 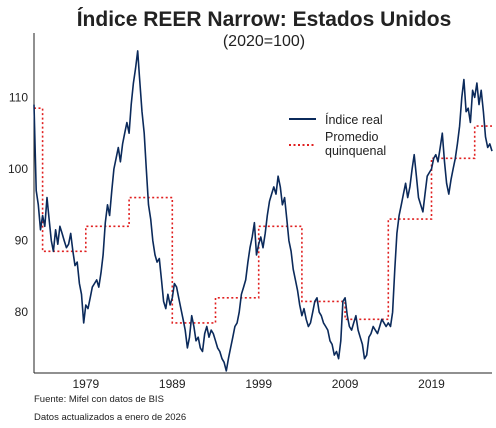 I want to click on x-tick-label: 1979, so click(x=85, y=384).